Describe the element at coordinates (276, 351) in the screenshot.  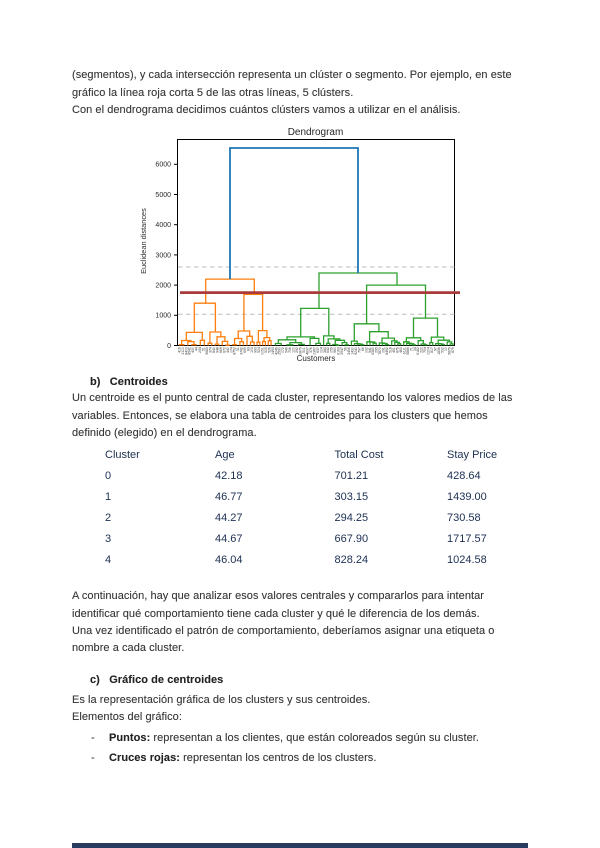
I see `svg-text: 4246` at that location.